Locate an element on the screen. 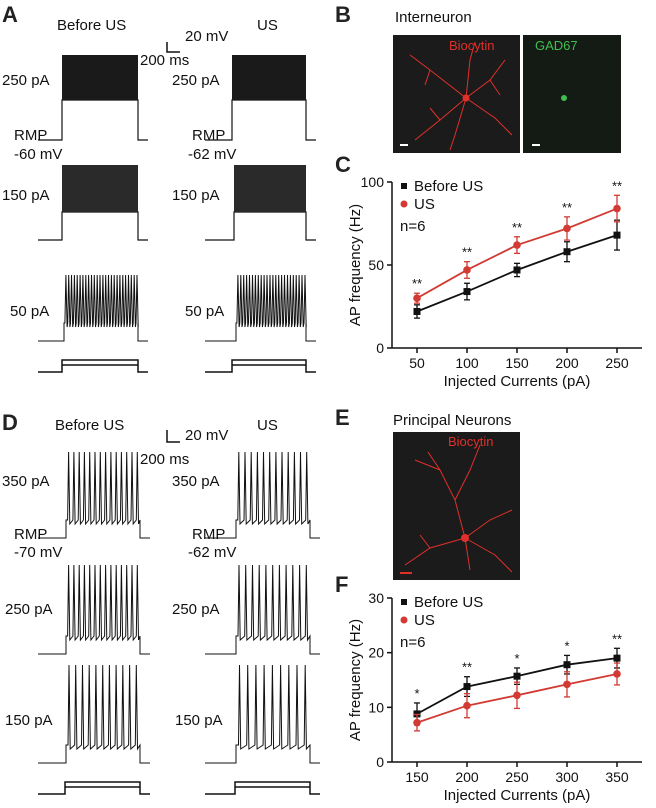  panel-B-gad67-label: GAD67 is located at coordinates (556, 45).